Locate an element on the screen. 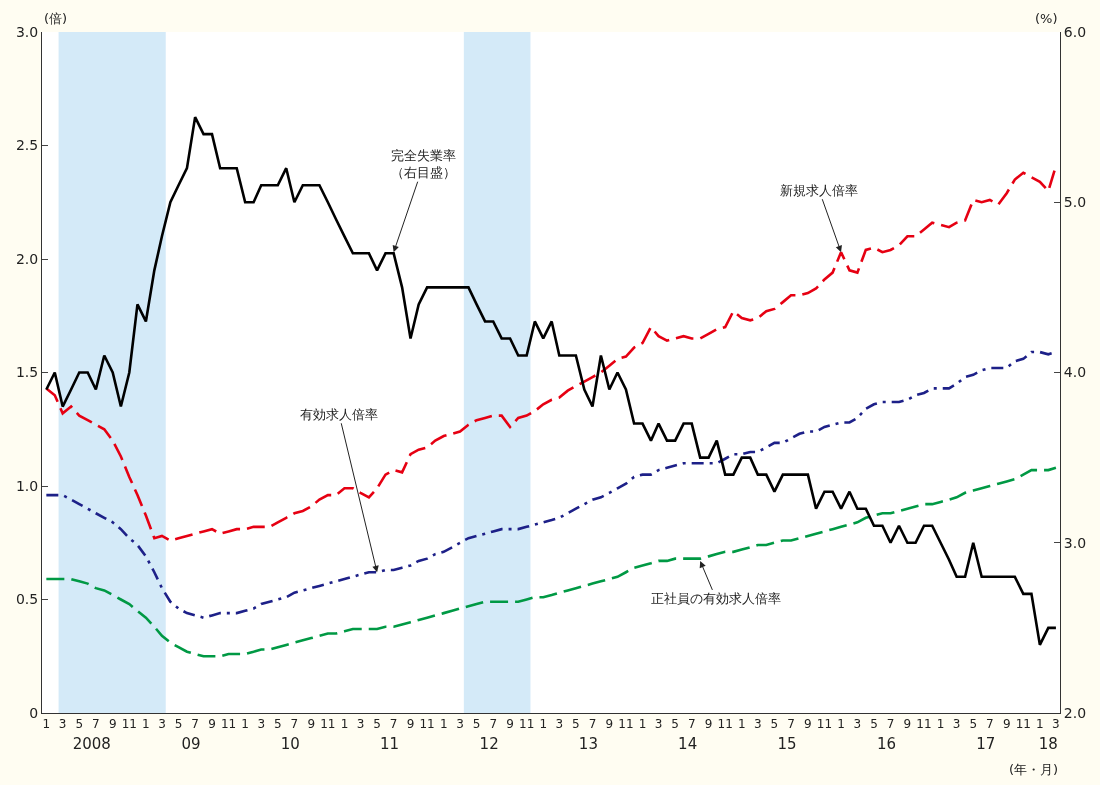  y-tick-label: 2.5 is located at coordinates (27, 145).